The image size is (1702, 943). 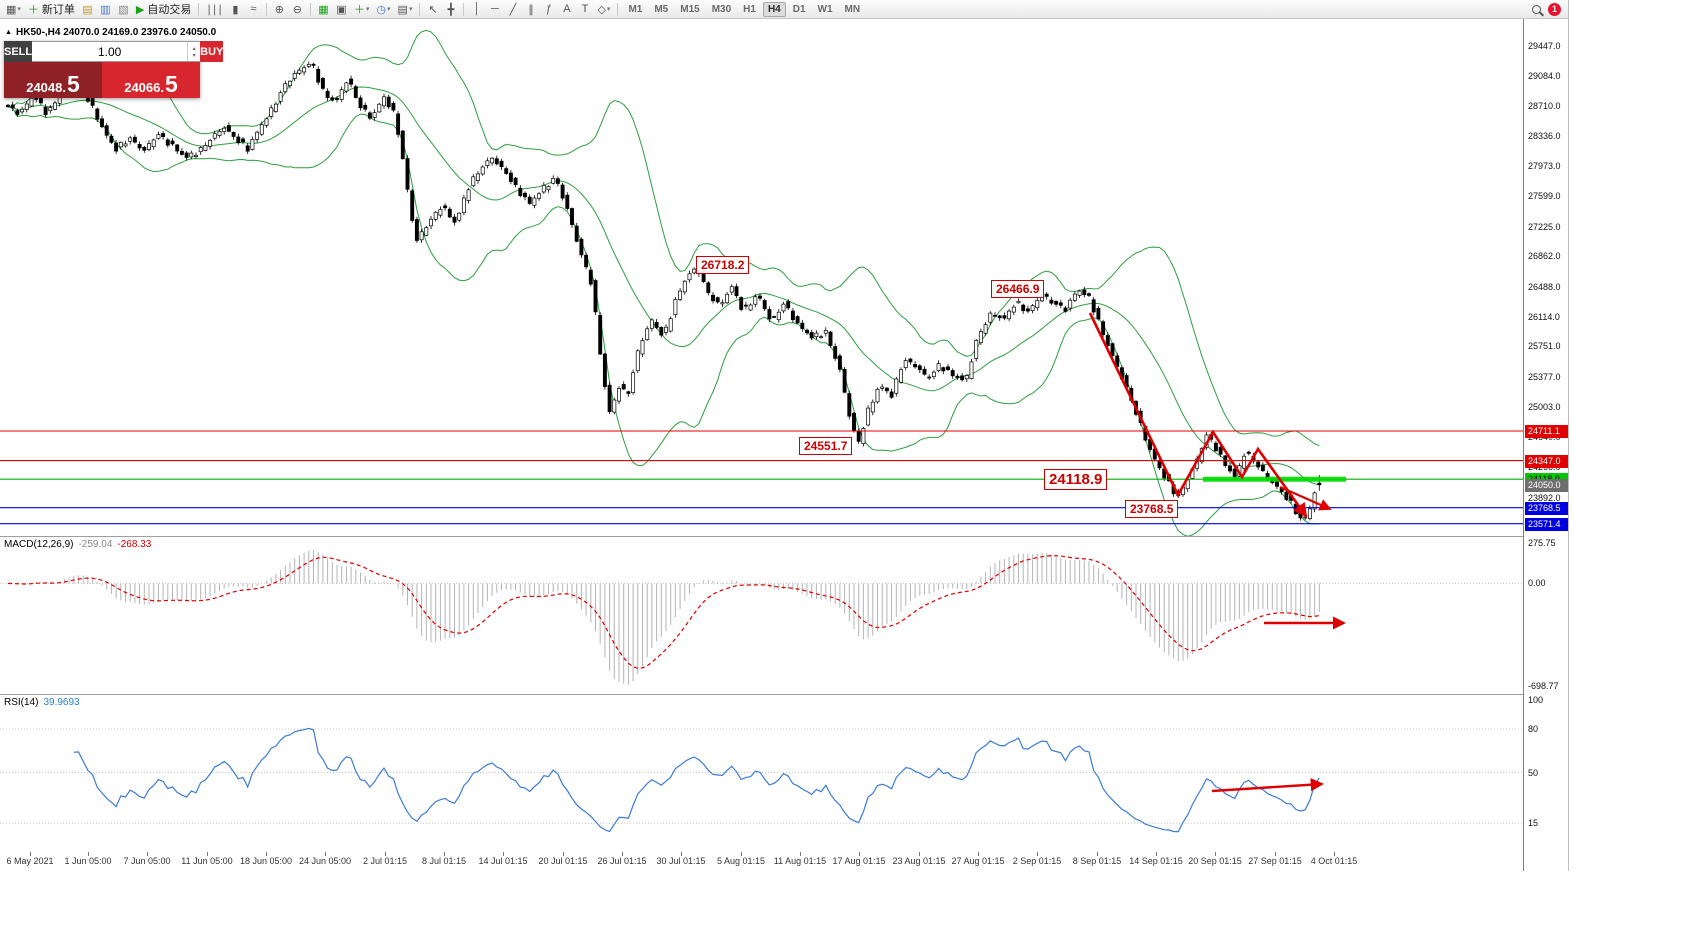 I want to click on templates-dropdown-icon: ▾, so click(x=410, y=9).